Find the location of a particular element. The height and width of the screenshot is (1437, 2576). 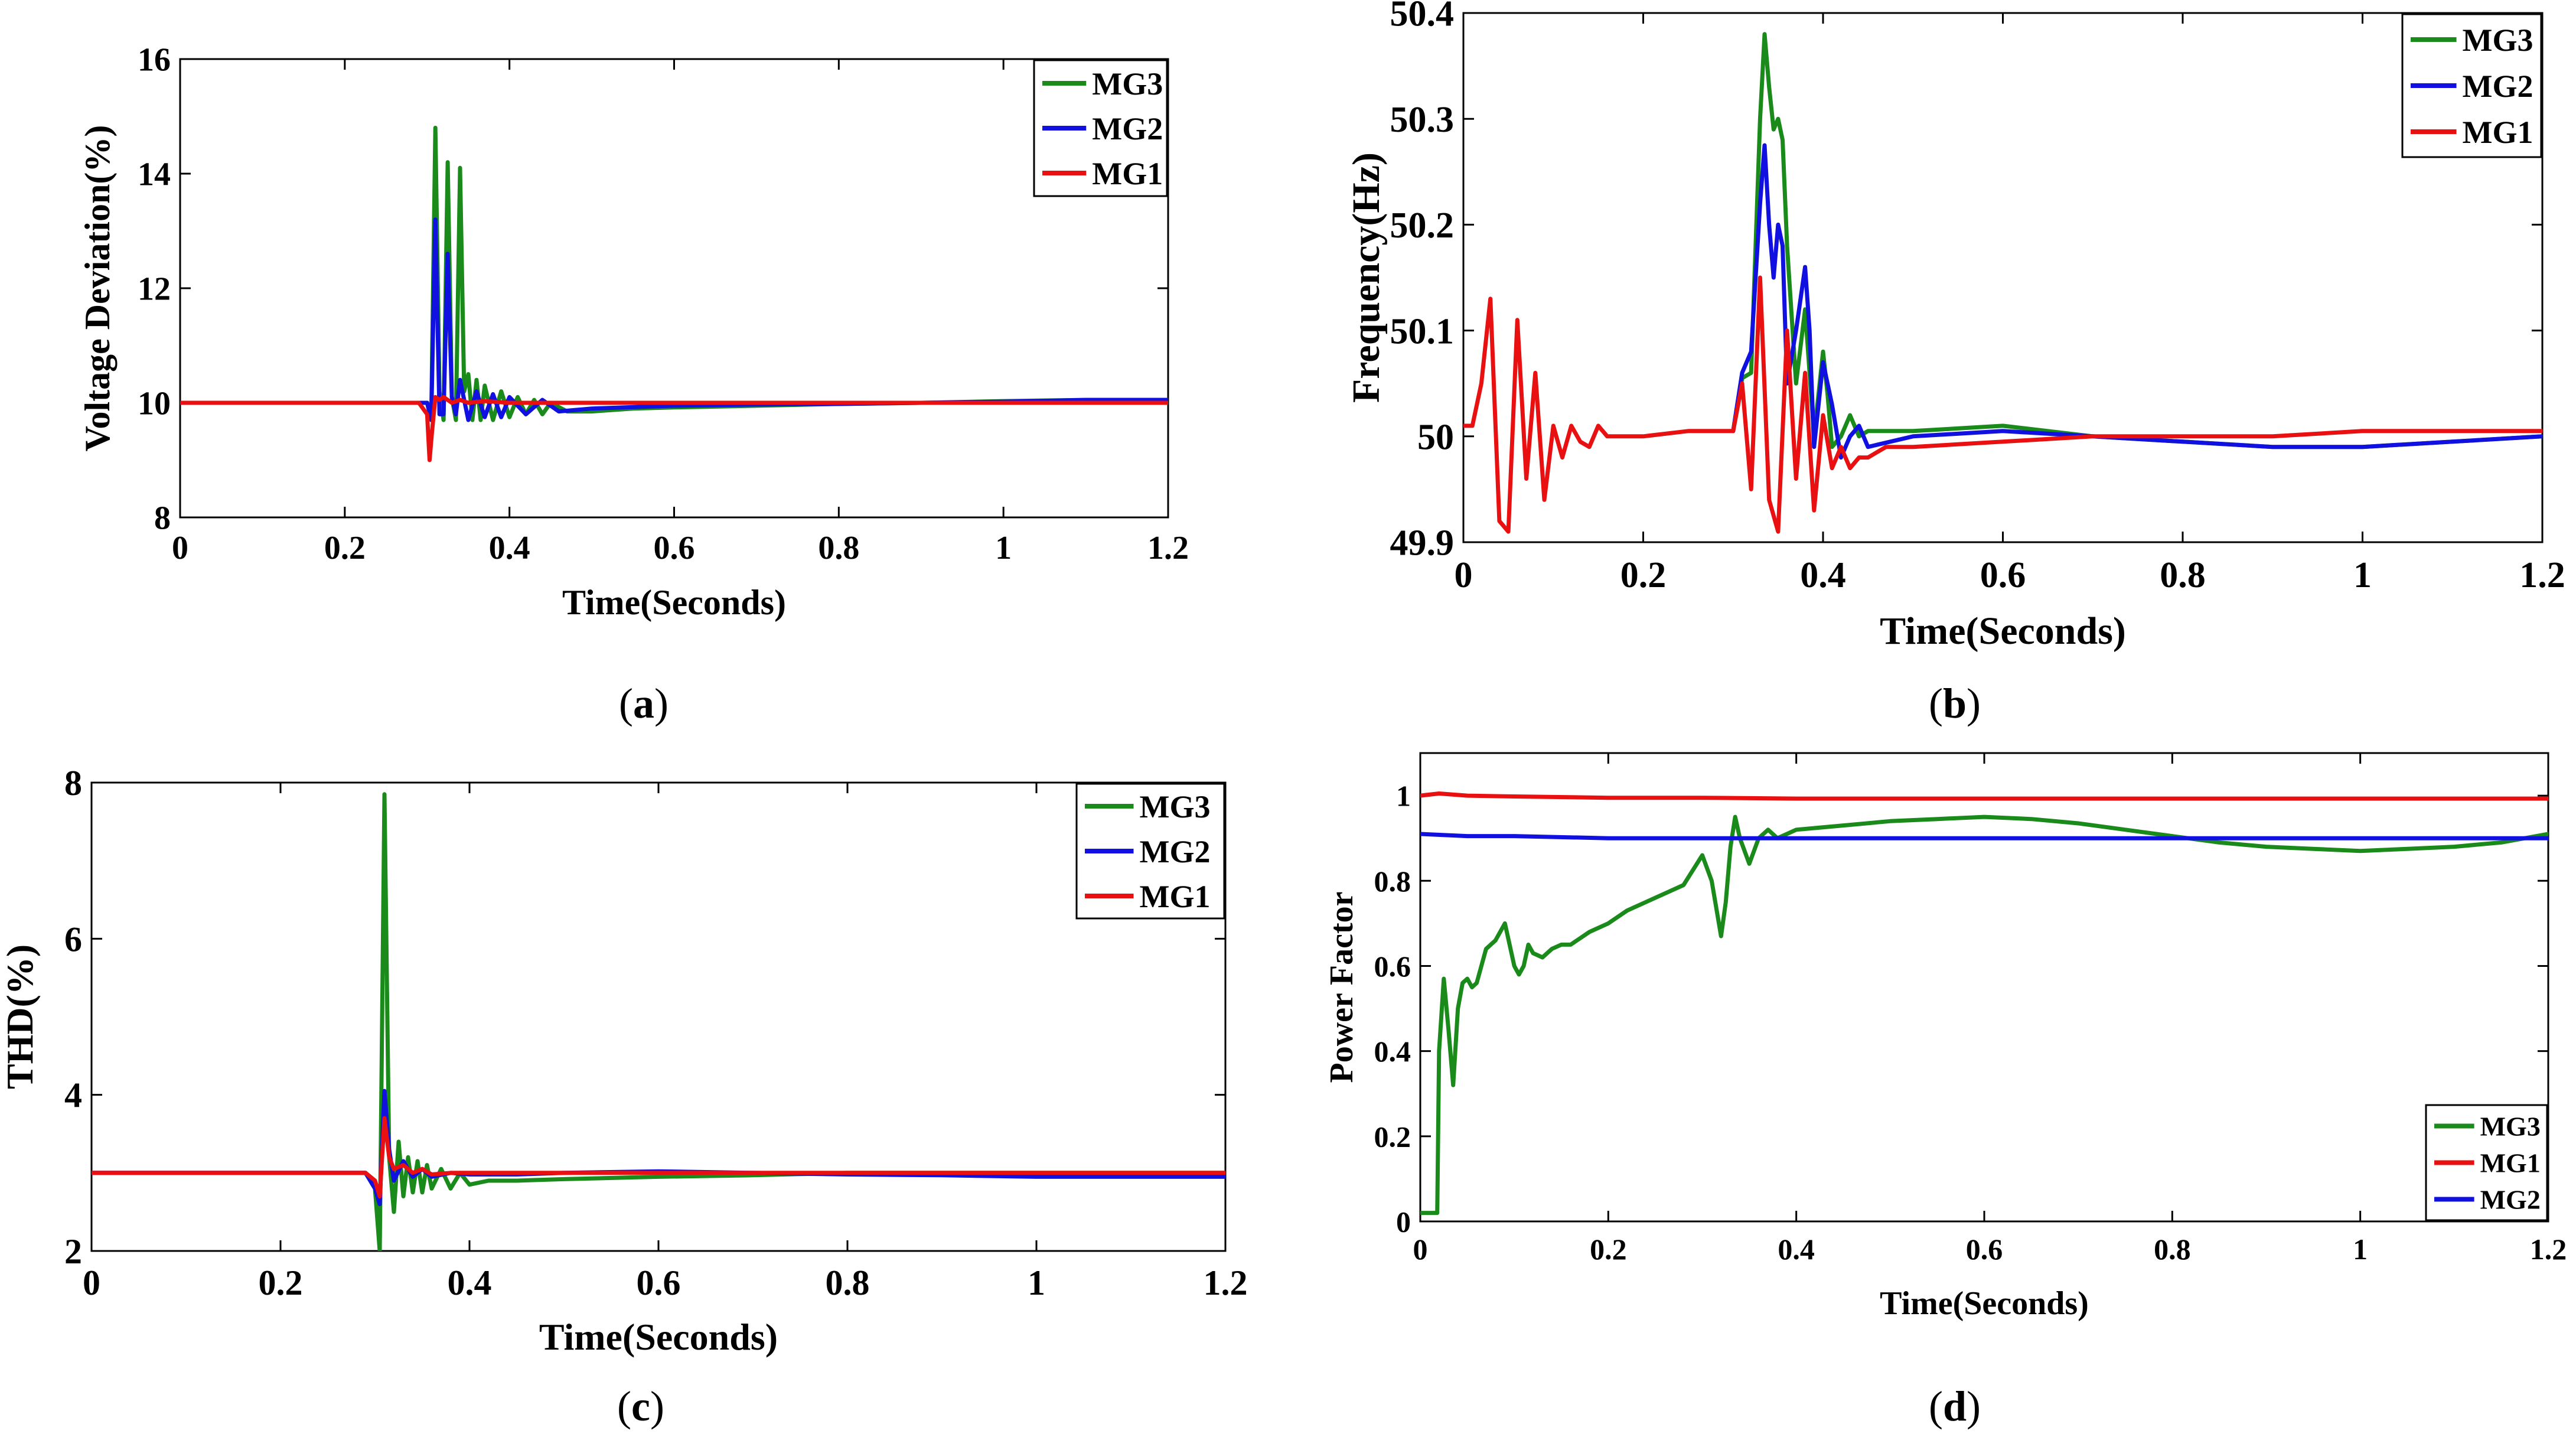

y-axis-label: Frequency(Hz) is located at coordinates (1366, 277).